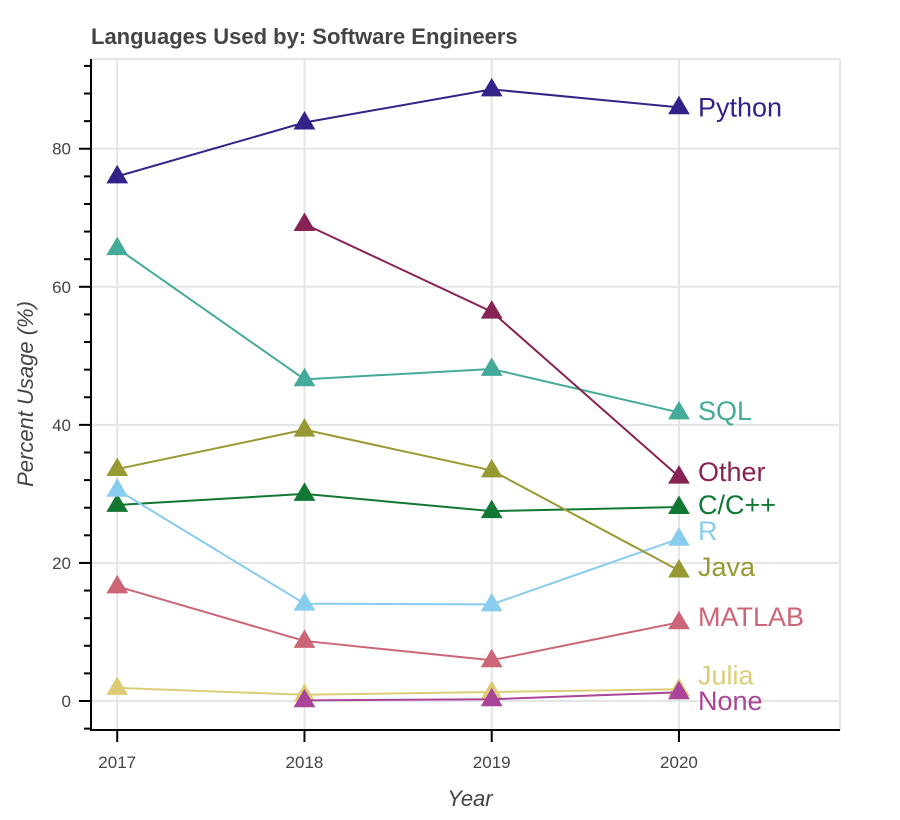 The image size is (900, 820). What do you see at coordinates (730, 701) in the screenshot?
I see `series-label-none: None` at bounding box center [730, 701].